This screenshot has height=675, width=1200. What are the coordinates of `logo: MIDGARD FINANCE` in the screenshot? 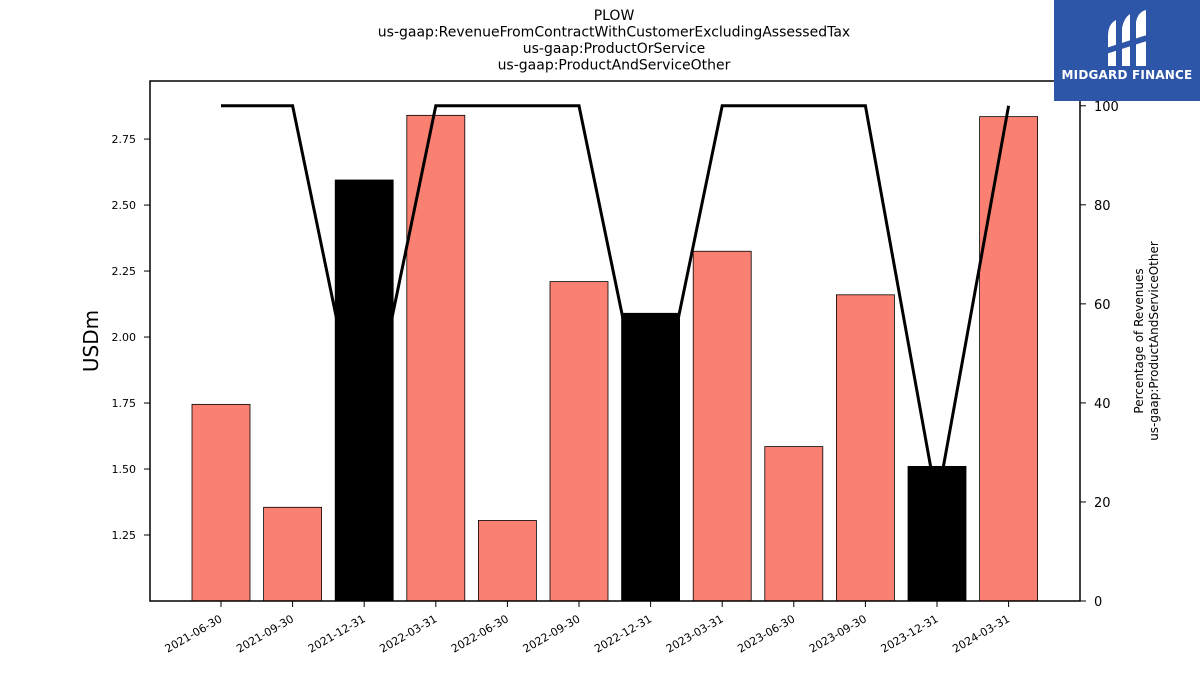 It's located at (1127, 50).